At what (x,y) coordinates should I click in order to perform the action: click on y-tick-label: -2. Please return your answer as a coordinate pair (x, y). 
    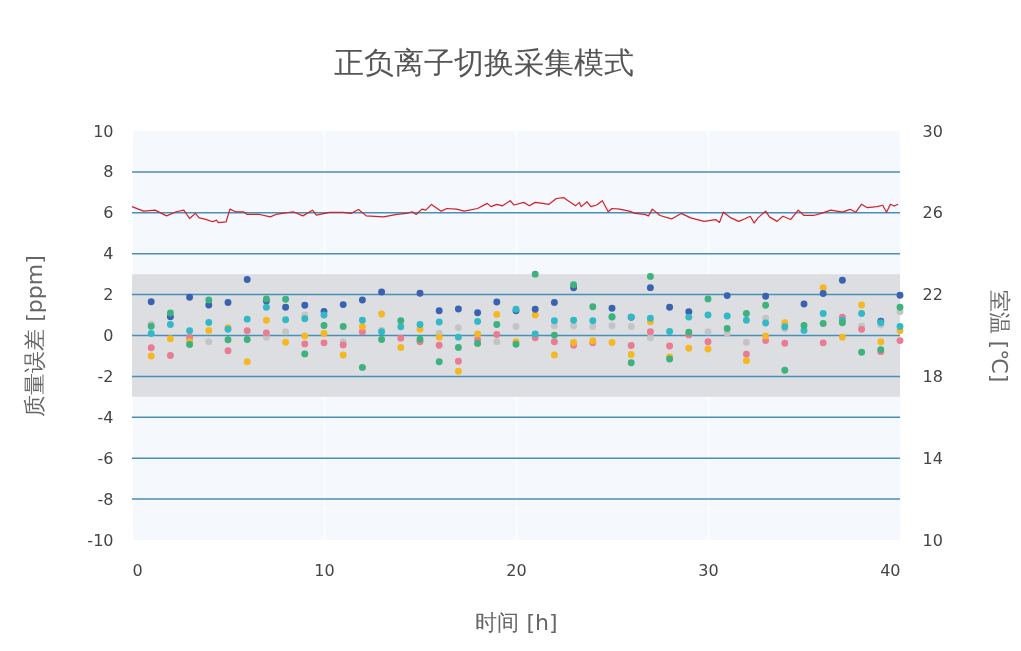
    Looking at the image, I should click on (105, 376).